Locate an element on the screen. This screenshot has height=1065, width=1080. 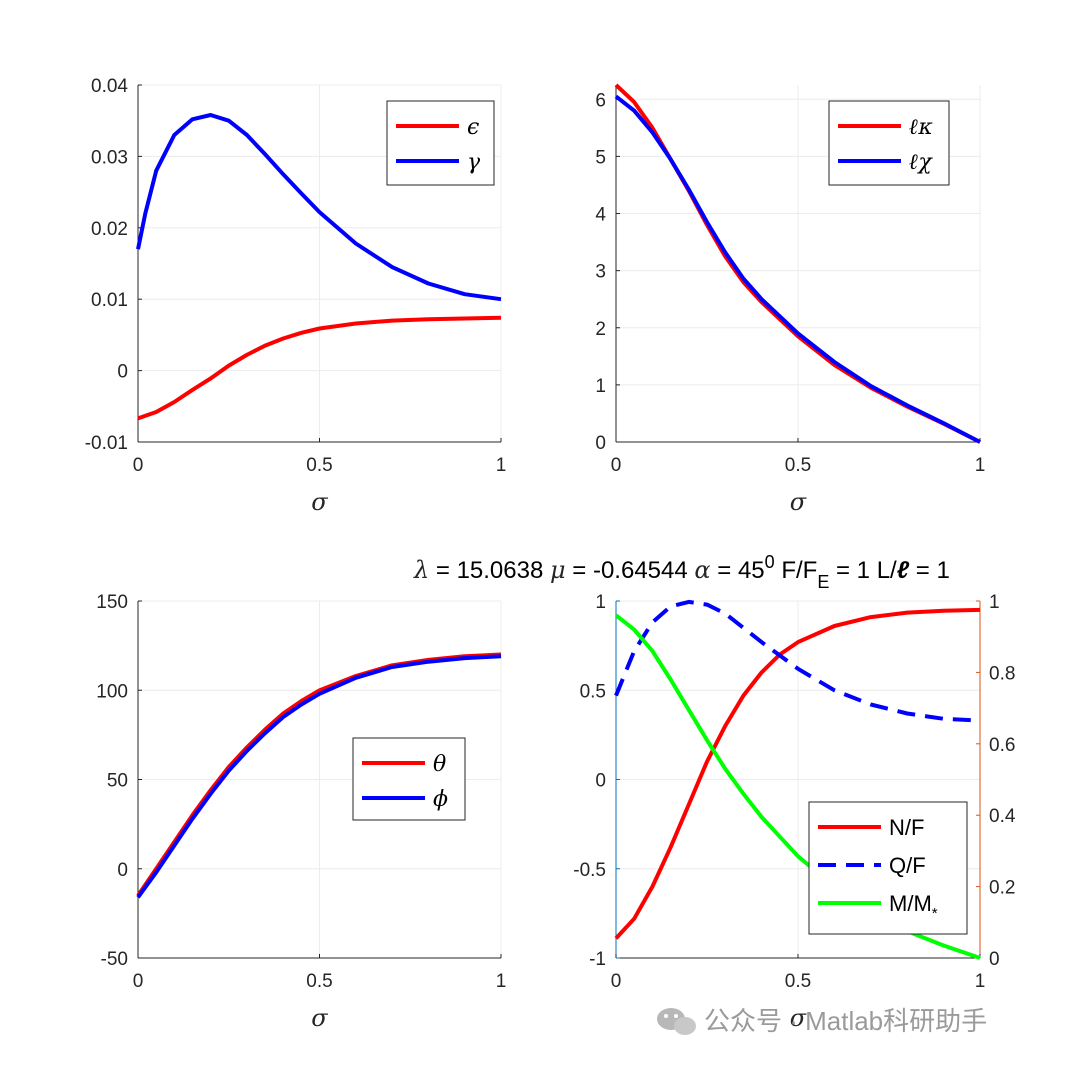
y-tick-label: 6 is located at coordinates (600, 100).